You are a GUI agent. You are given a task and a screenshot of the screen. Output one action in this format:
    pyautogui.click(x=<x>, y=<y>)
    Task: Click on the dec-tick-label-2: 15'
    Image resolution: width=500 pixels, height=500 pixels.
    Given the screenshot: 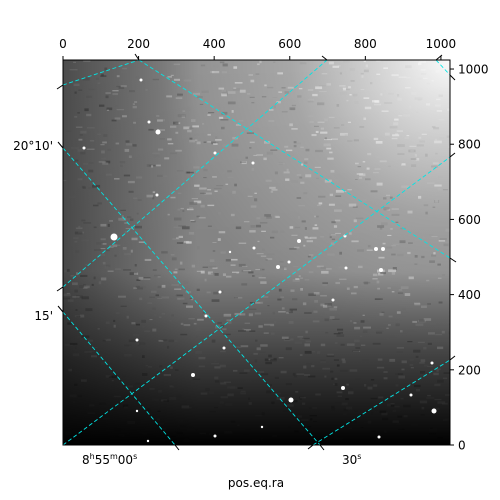 What is the action you would take?
    pyautogui.click(x=43, y=316)
    